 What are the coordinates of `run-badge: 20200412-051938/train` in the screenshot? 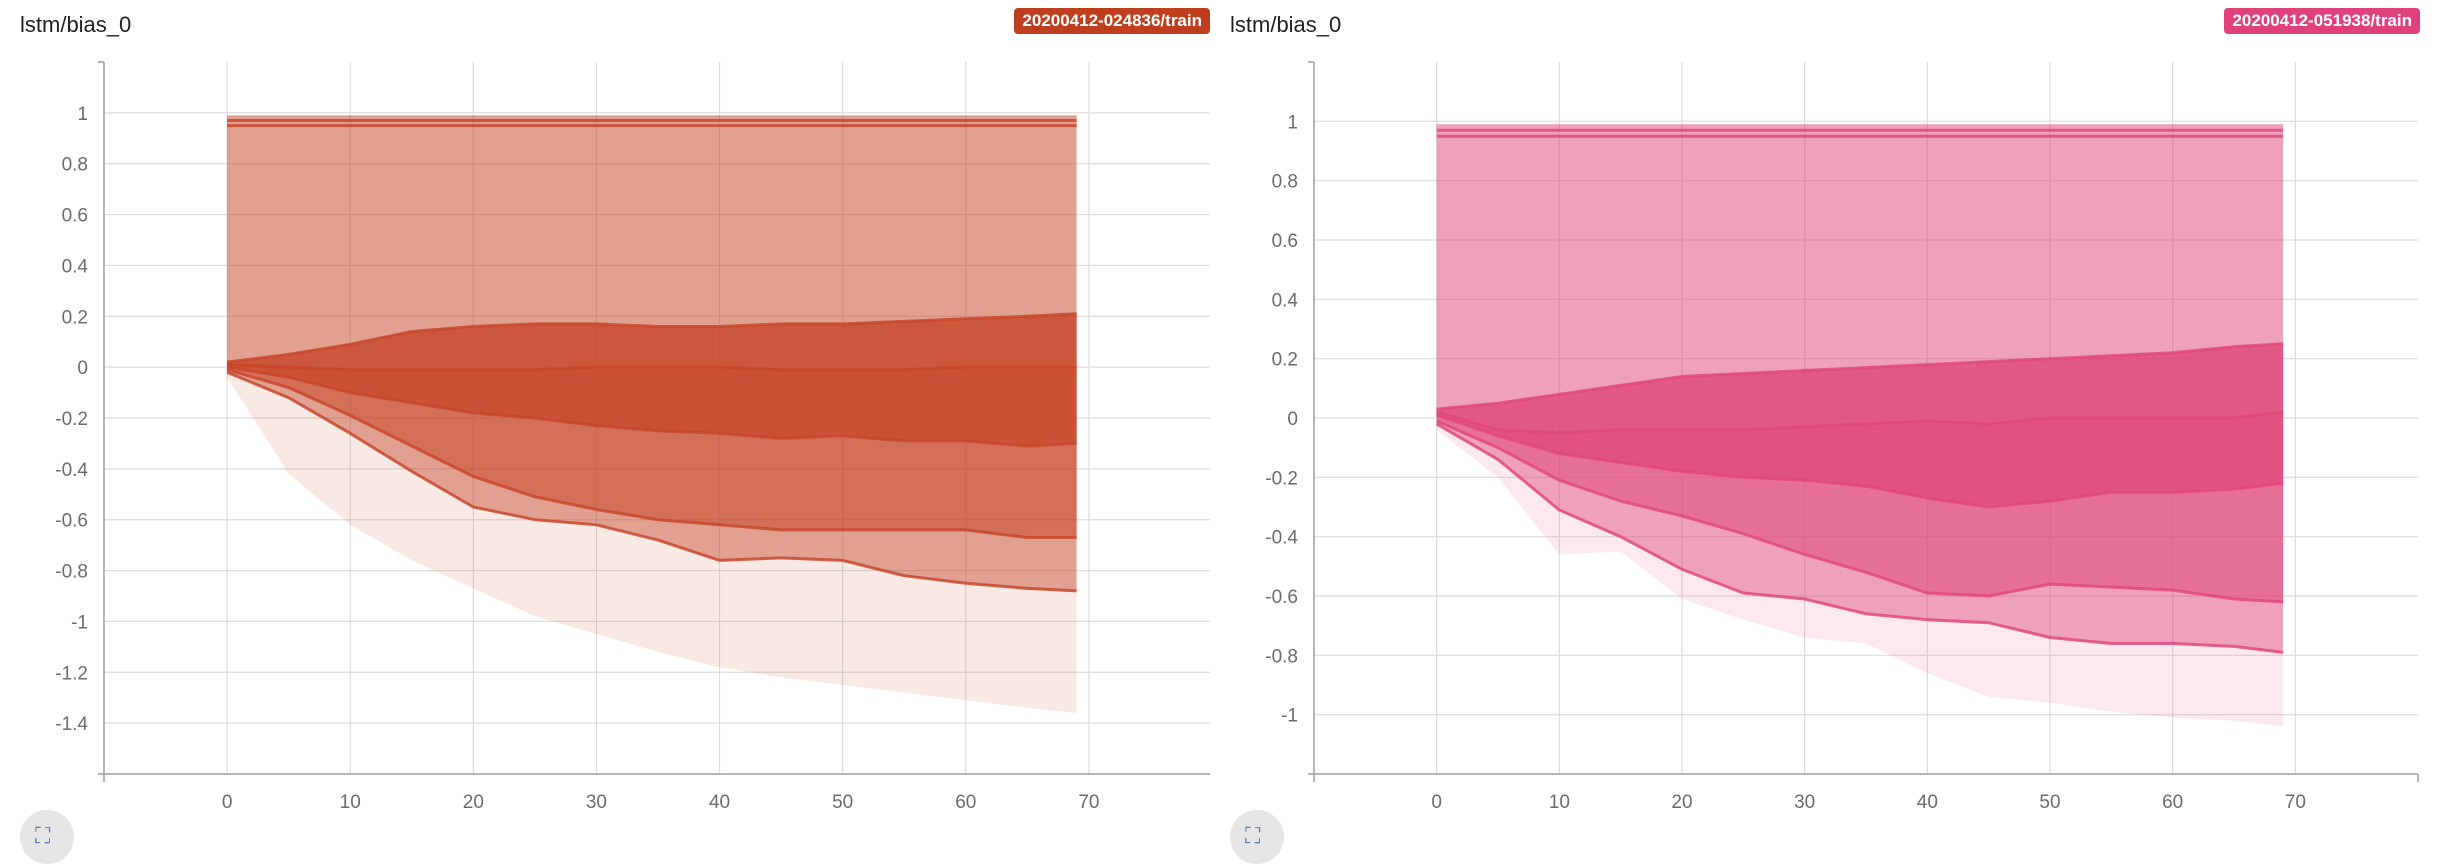 It's located at (2322, 21).